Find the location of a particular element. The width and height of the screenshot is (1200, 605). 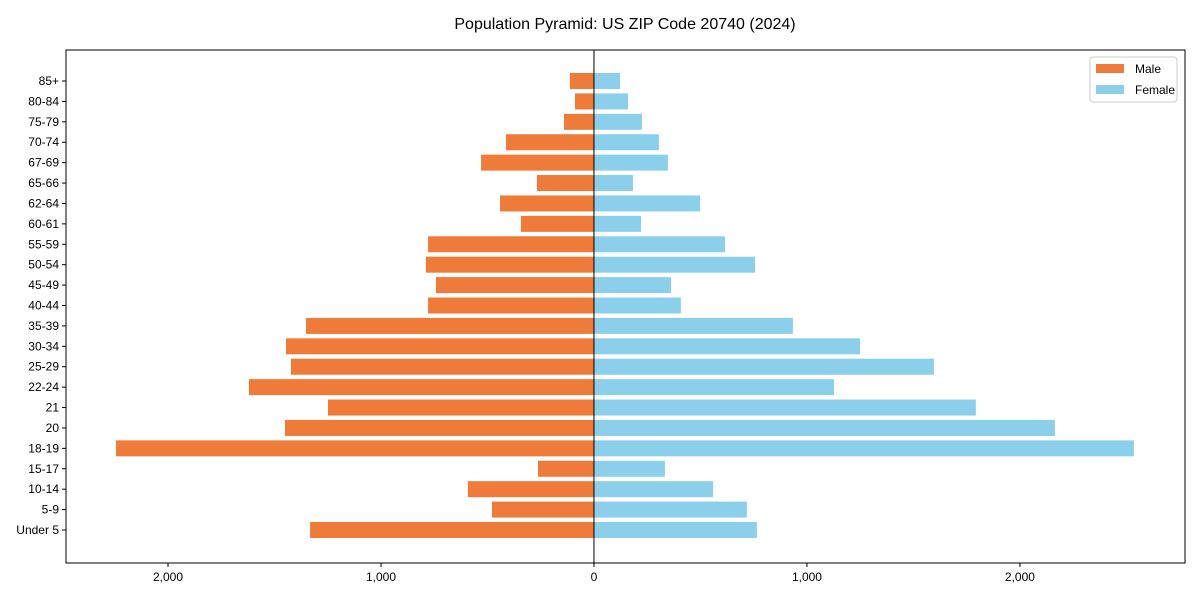

y-tick-label: 22-24 is located at coordinates (43, 387).